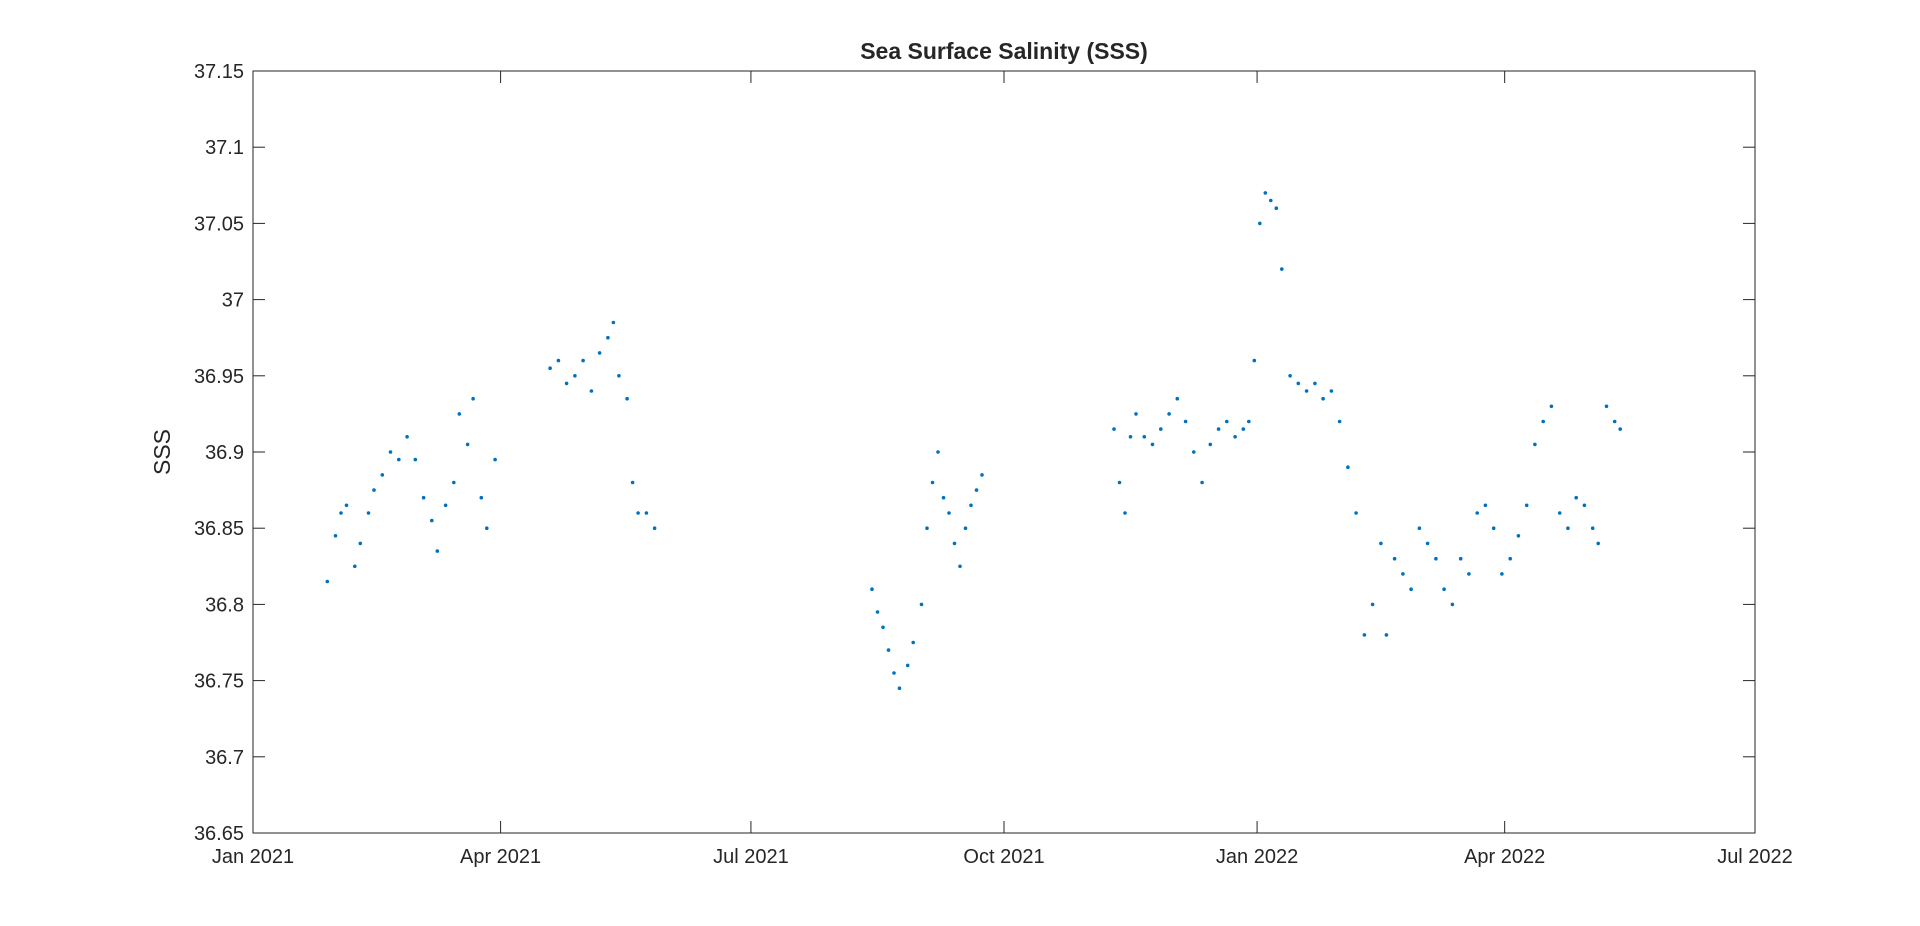 The width and height of the screenshot is (1920, 926). What do you see at coordinates (224, 148) in the screenshot?
I see `y-tick-label: 37.1` at bounding box center [224, 148].